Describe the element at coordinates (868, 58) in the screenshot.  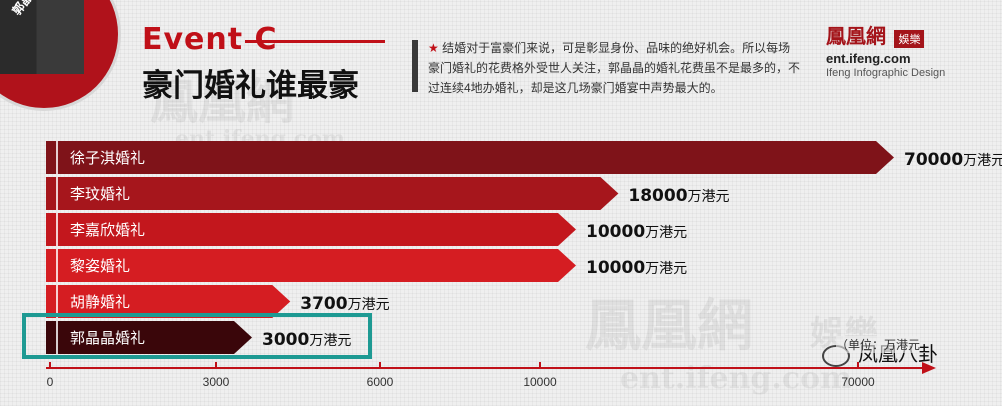
I see `logo-domain: ent.ifeng.com` at that location.